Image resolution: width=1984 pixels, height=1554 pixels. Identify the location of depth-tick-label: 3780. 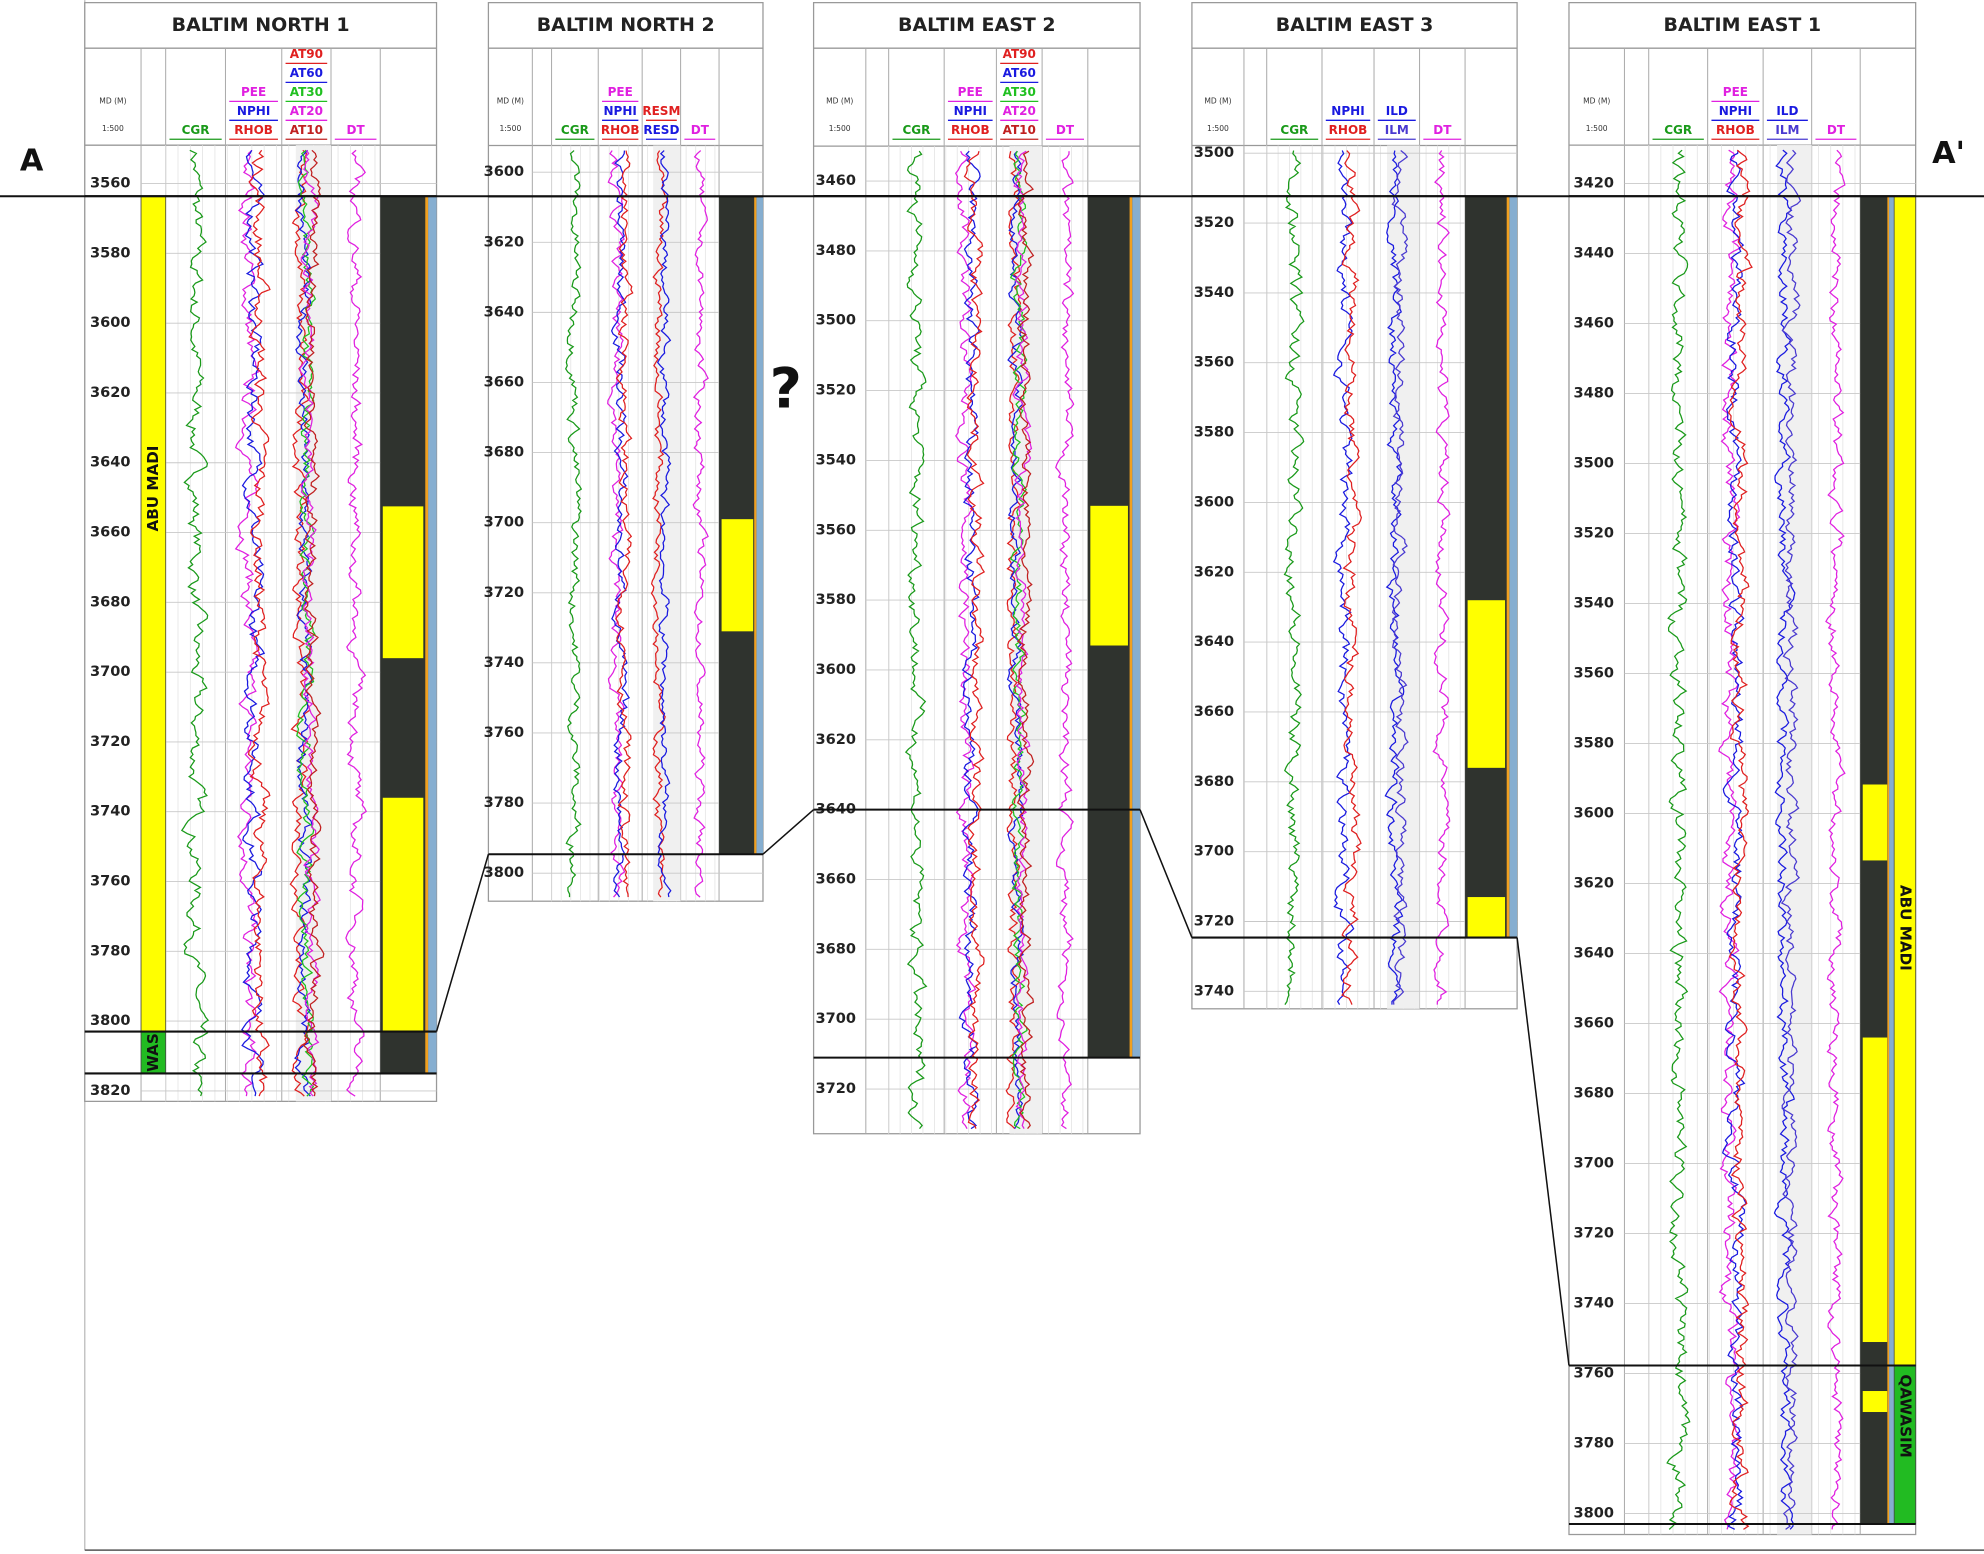
(110, 950).